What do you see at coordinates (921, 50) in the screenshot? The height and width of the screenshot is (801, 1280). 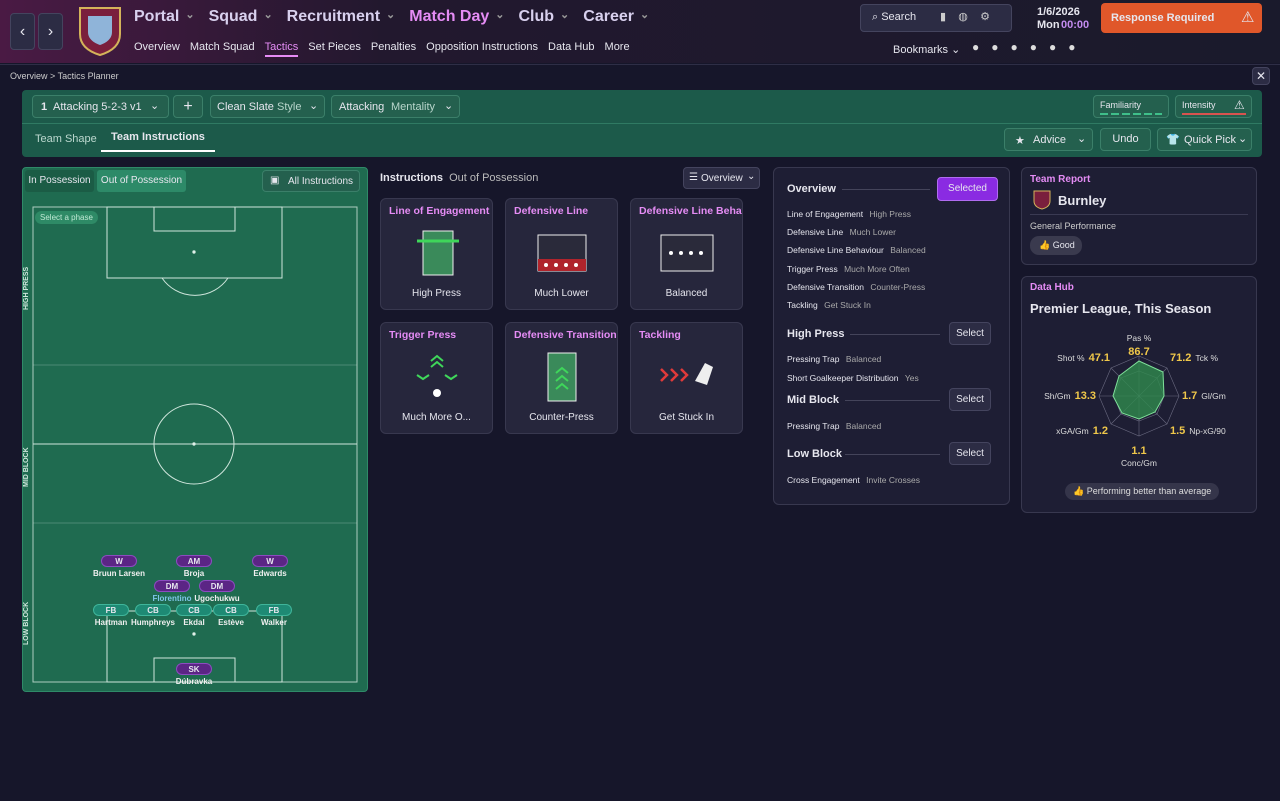 I see `bookmarks-label: Bookmarks` at bounding box center [921, 50].